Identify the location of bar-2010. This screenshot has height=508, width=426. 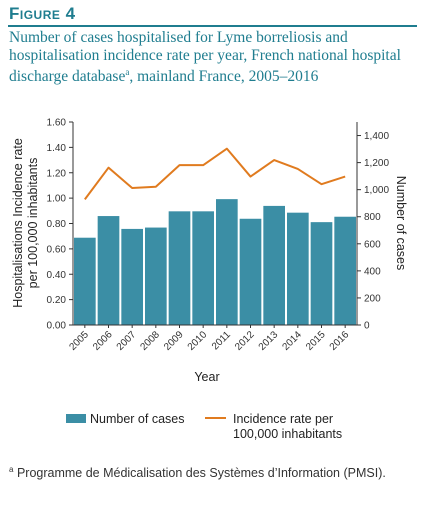
(203, 268).